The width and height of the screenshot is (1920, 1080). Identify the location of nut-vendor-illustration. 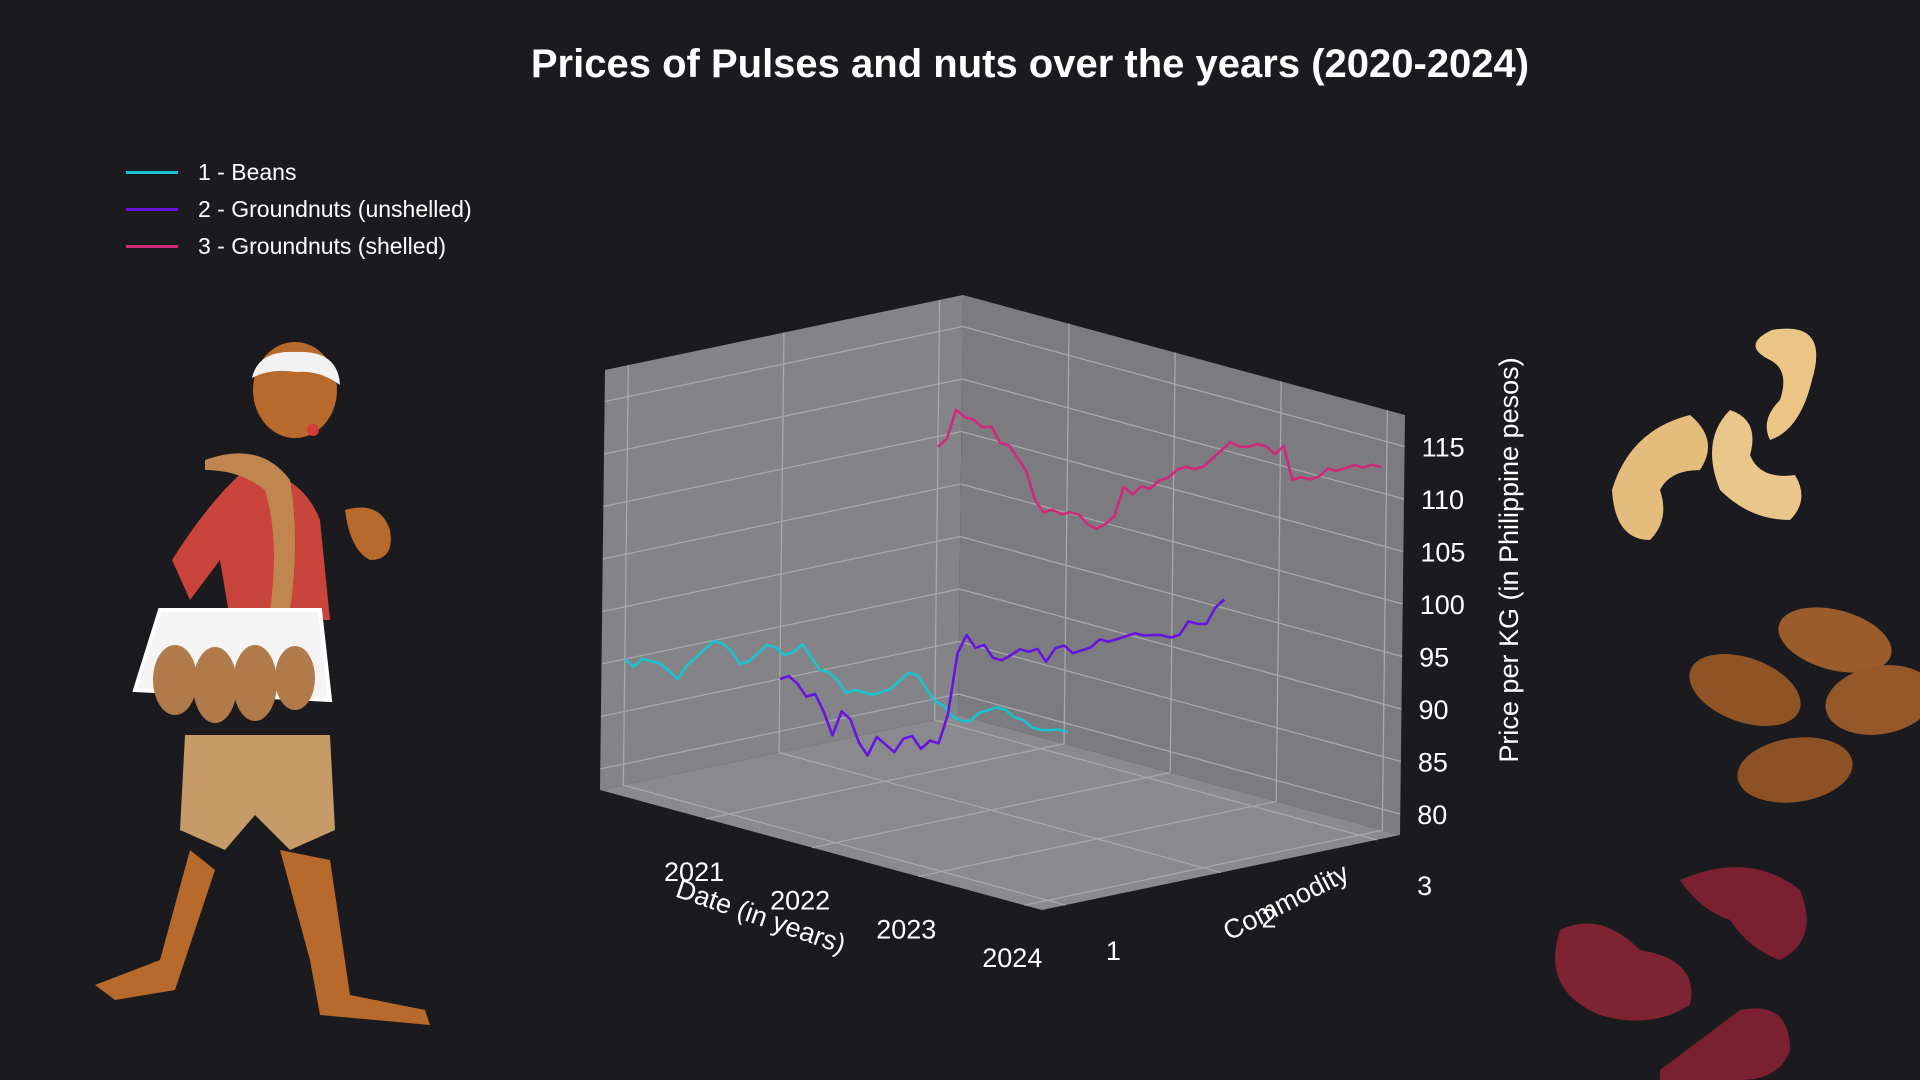
(262, 683).